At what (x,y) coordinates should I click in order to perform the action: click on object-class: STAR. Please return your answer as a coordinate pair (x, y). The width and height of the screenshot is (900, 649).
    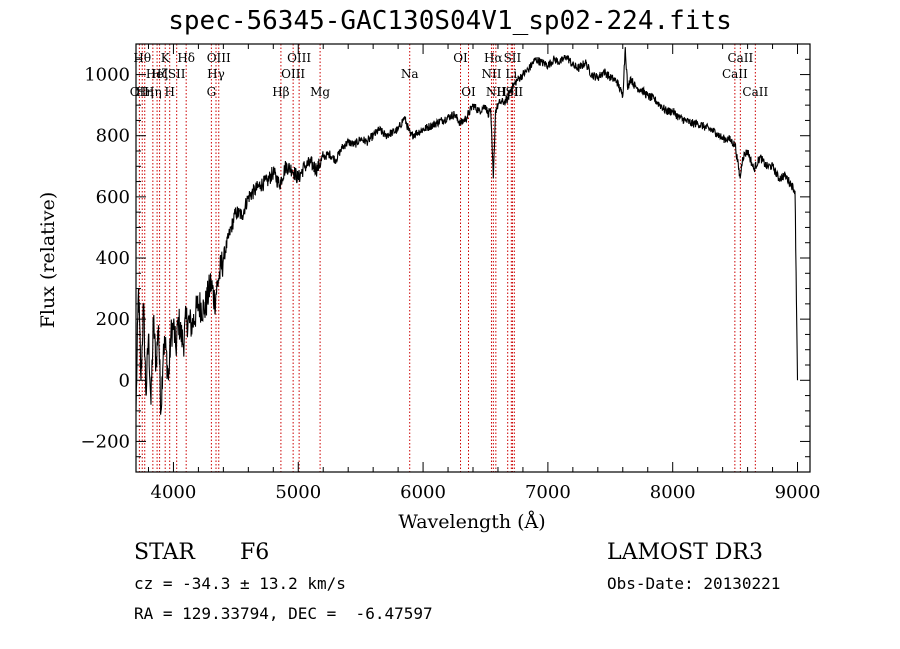
    Looking at the image, I should click on (164, 552).